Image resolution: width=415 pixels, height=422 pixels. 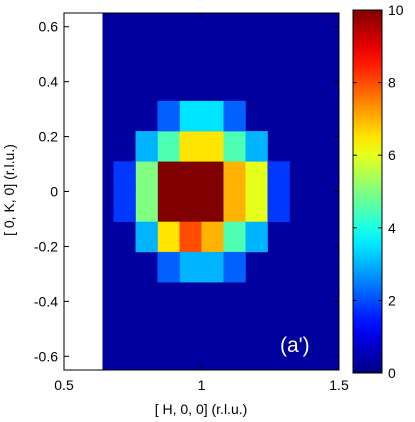 What do you see at coordinates (9, 190) in the screenshot?
I see `y-axis-label: [ 0, K, 0] (r.l.u.)` at bounding box center [9, 190].